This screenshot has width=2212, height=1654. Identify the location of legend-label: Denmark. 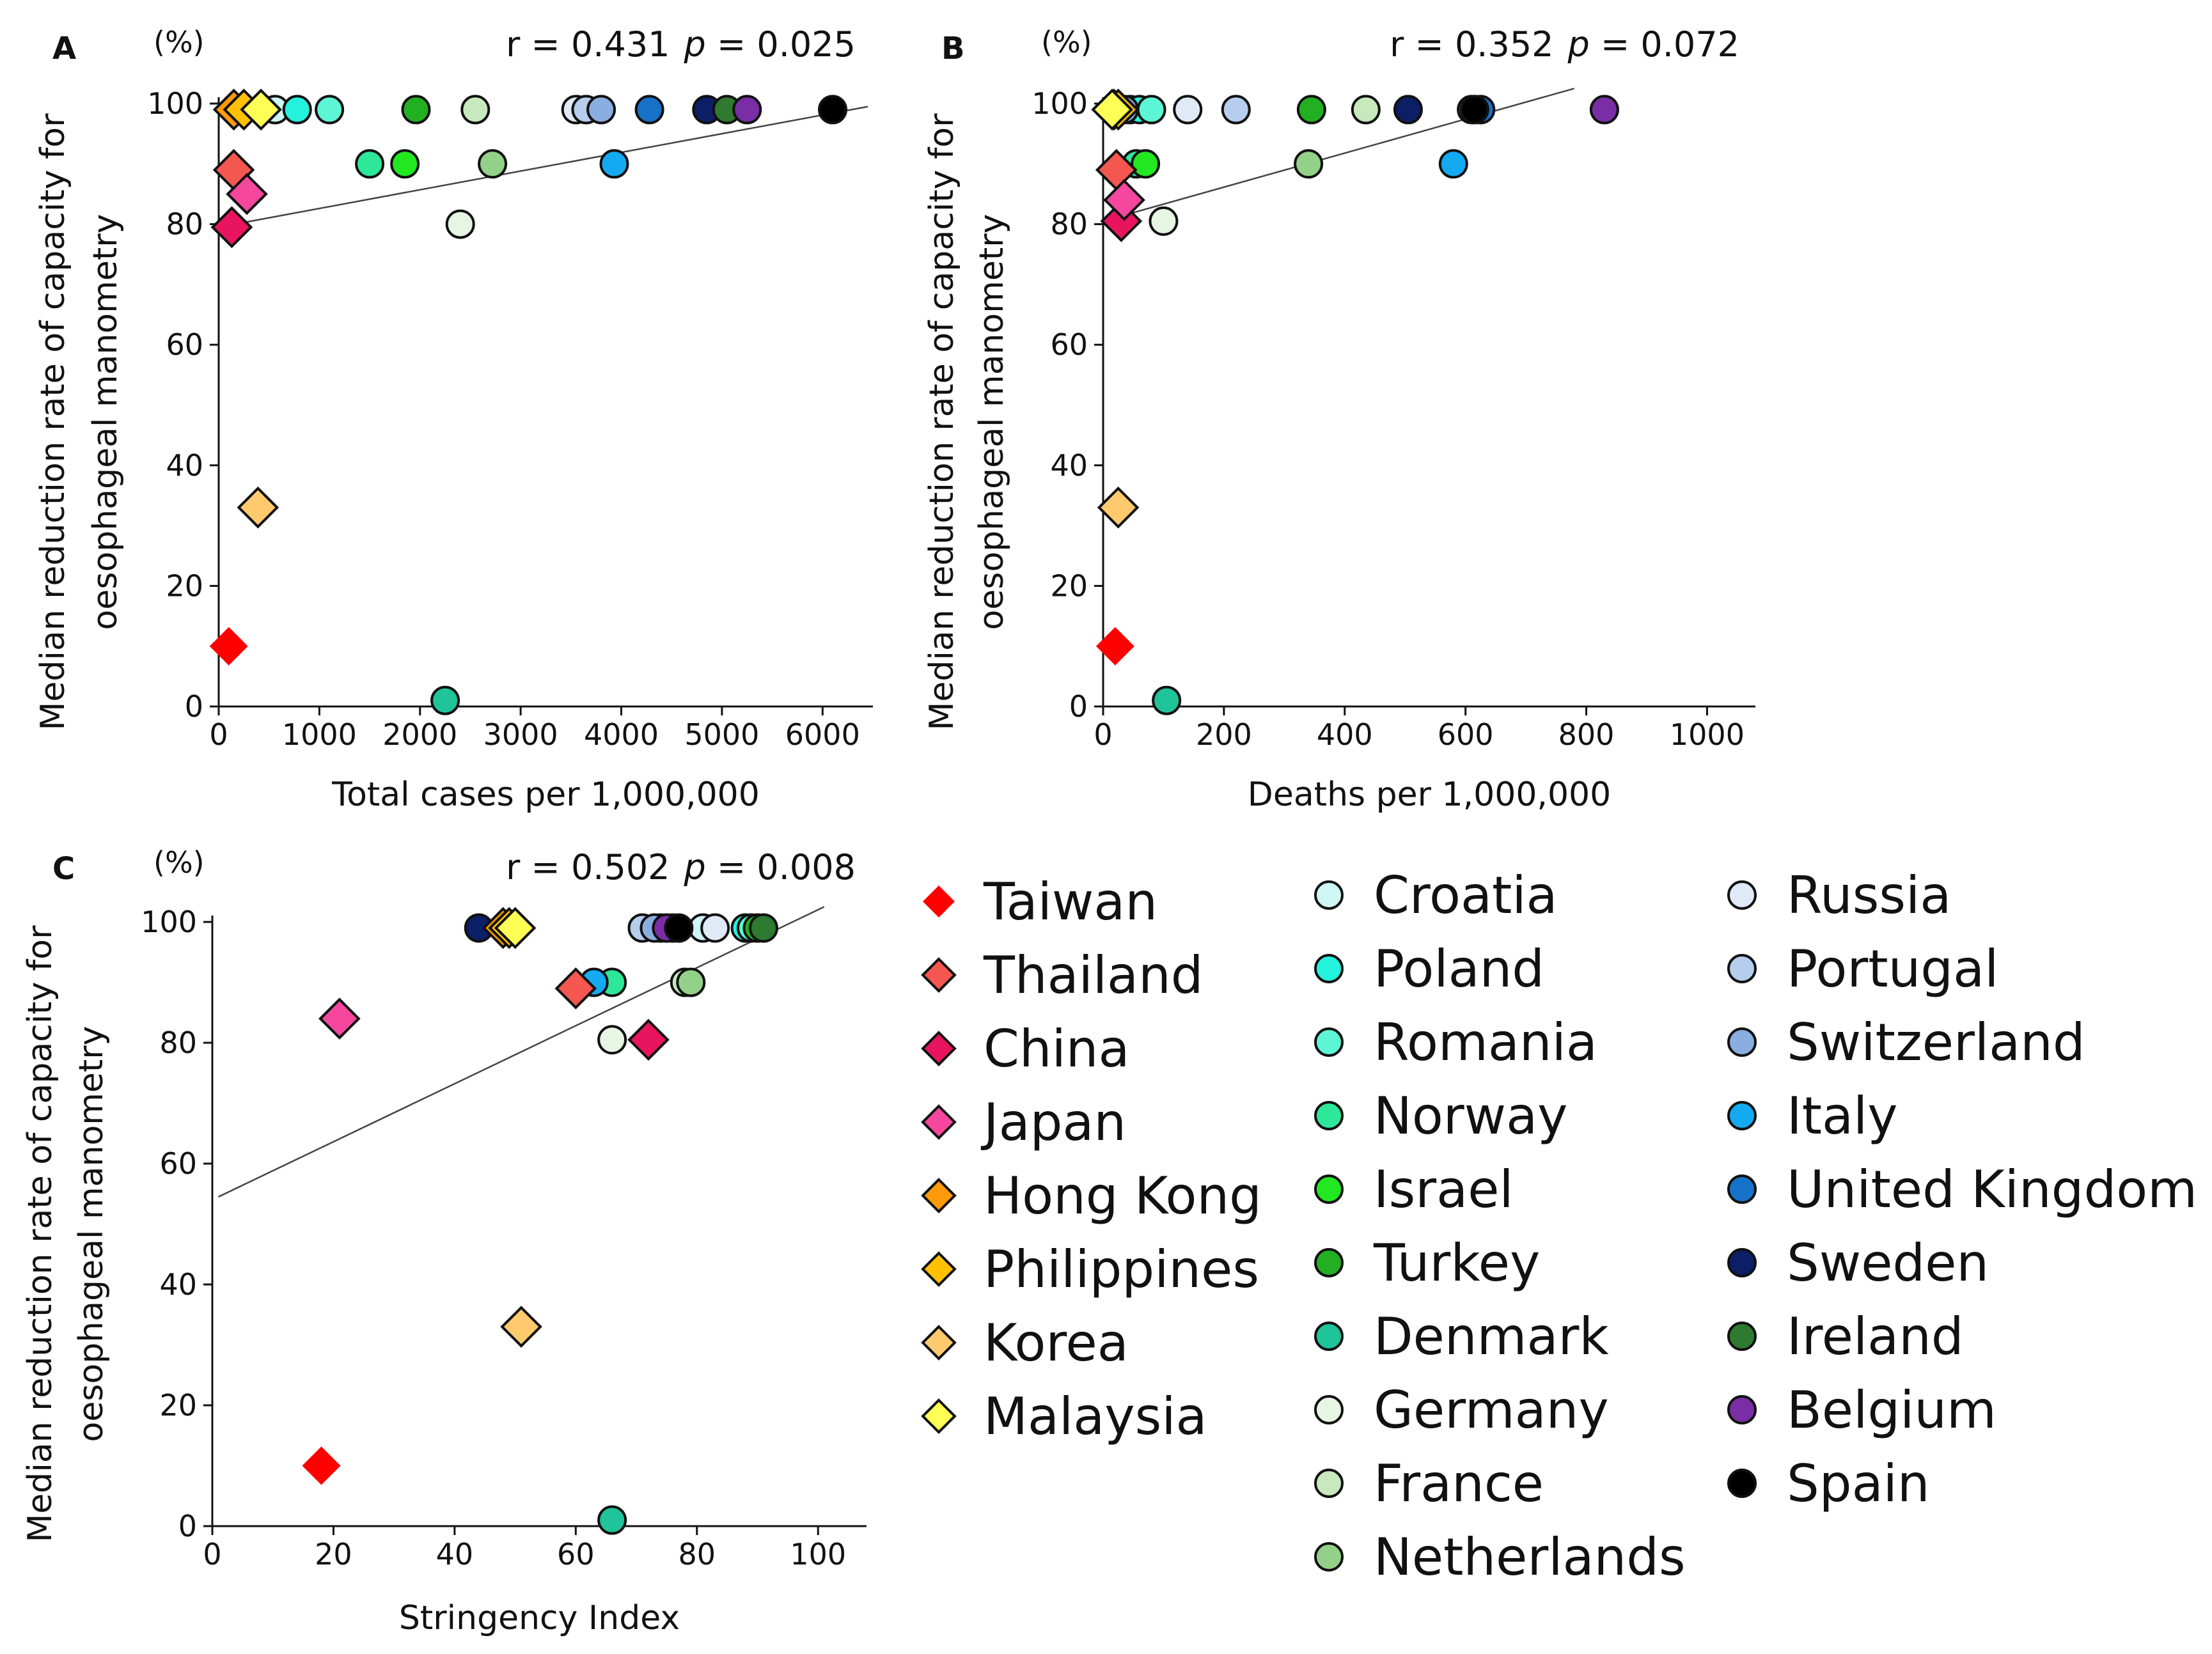
(1492, 1336).